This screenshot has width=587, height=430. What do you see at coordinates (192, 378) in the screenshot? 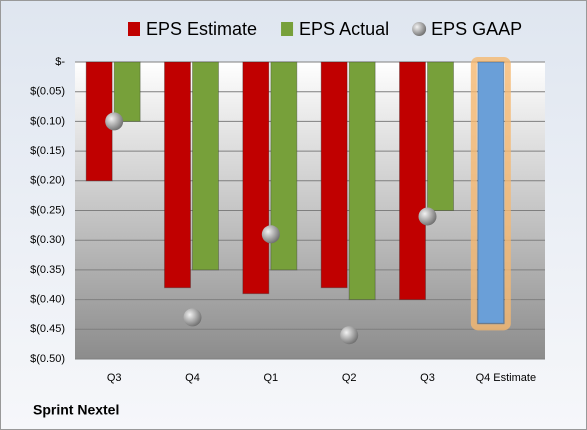
I see `x-tick-label: Q4` at bounding box center [192, 378].